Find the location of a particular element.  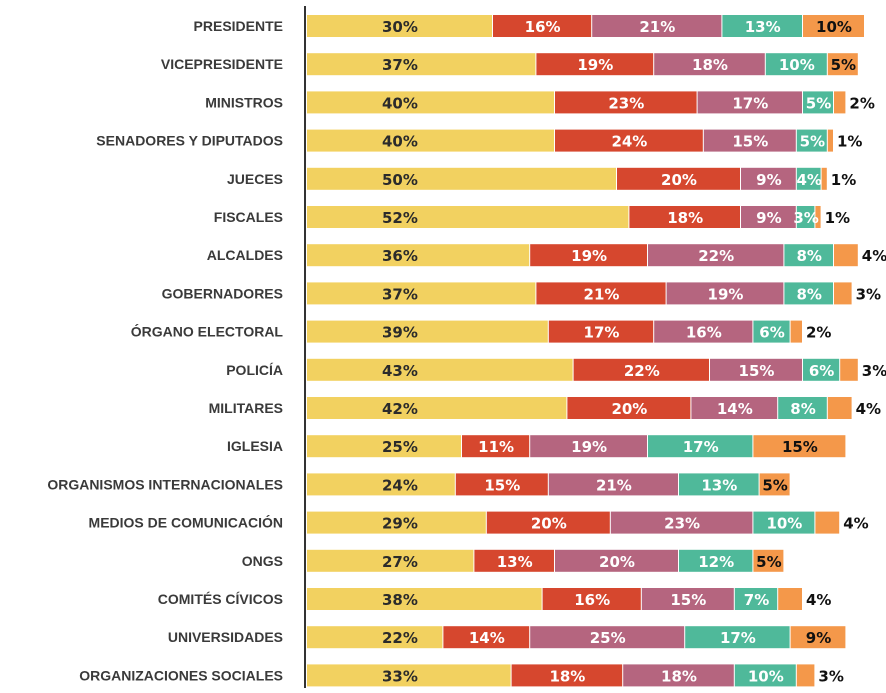

category-label: COMITÉS CÍVICOS is located at coordinates (220, 599).